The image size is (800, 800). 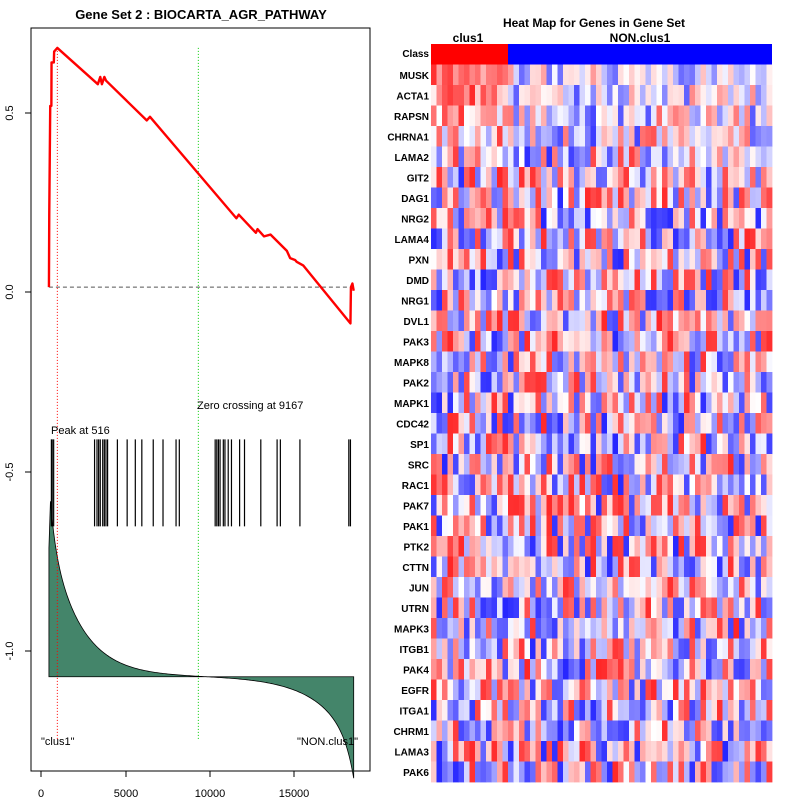 I want to click on gene-label-pak7: PAK7, so click(x=416, y=506).